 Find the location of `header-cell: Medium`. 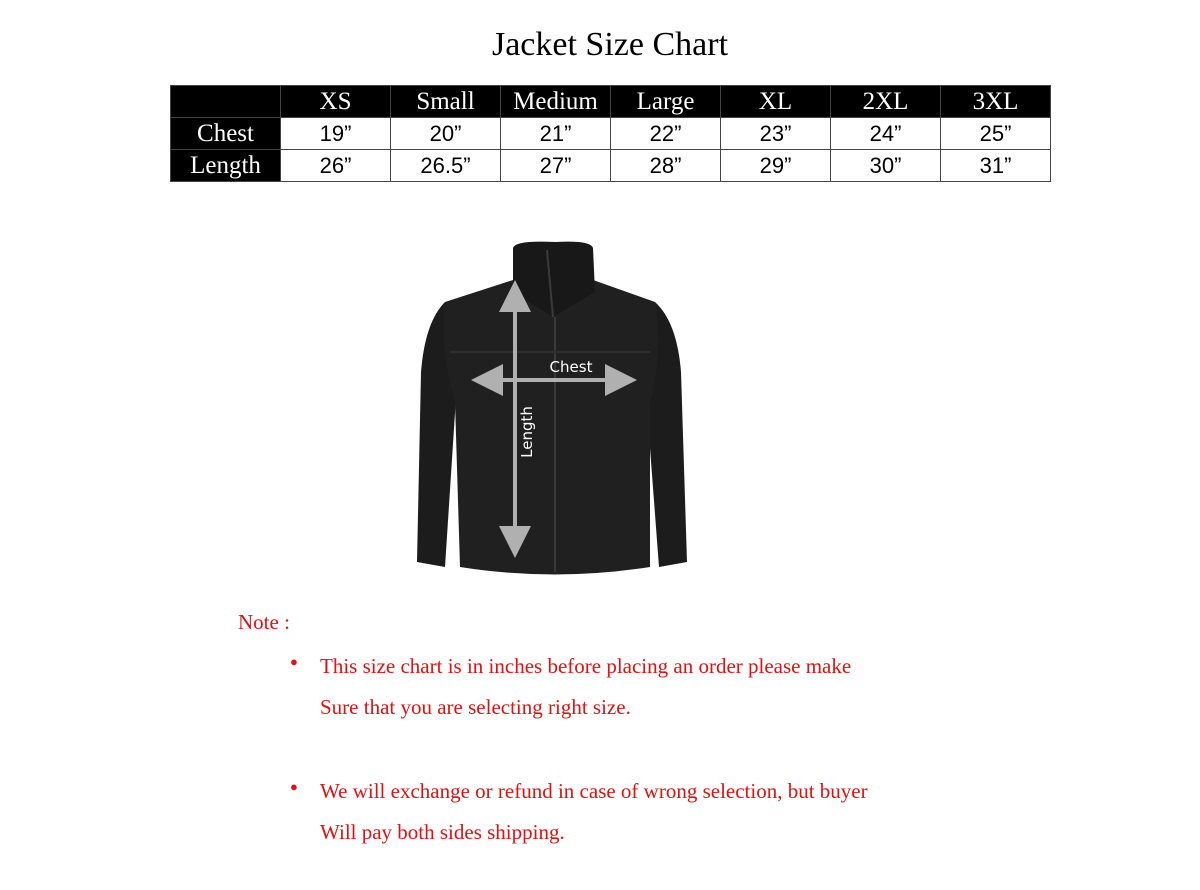

header-cell: Medium is located at coordinates (555, 101).